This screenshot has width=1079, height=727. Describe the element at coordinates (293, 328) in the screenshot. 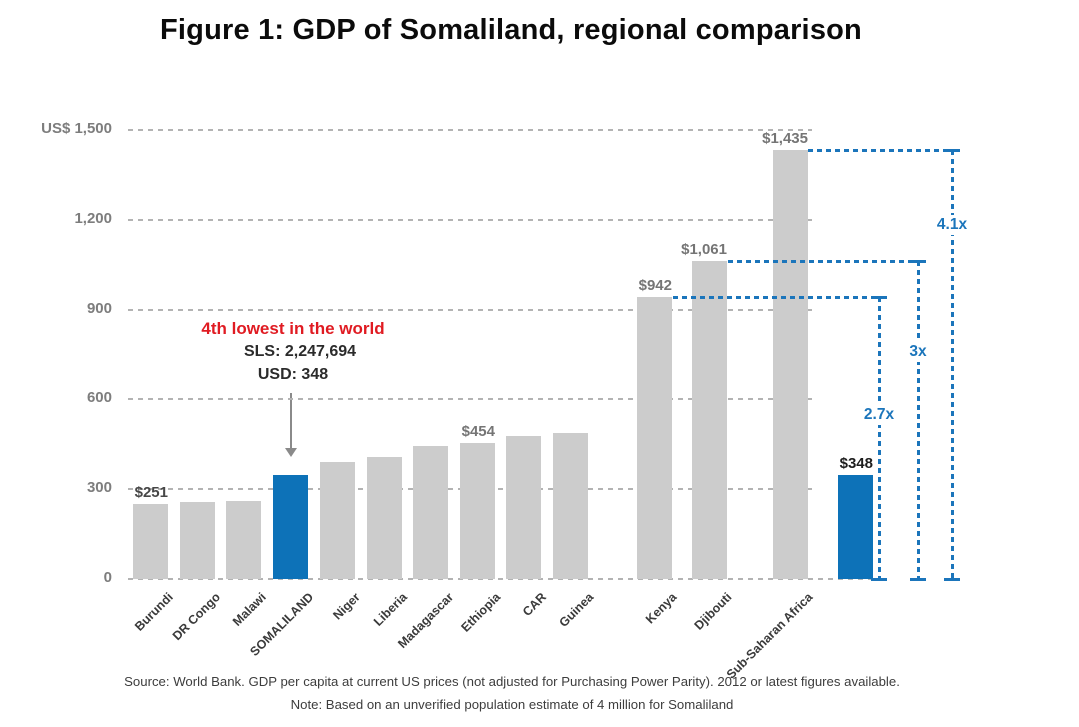

I see `annotation-headline: 4th lowest in the world` at that location.